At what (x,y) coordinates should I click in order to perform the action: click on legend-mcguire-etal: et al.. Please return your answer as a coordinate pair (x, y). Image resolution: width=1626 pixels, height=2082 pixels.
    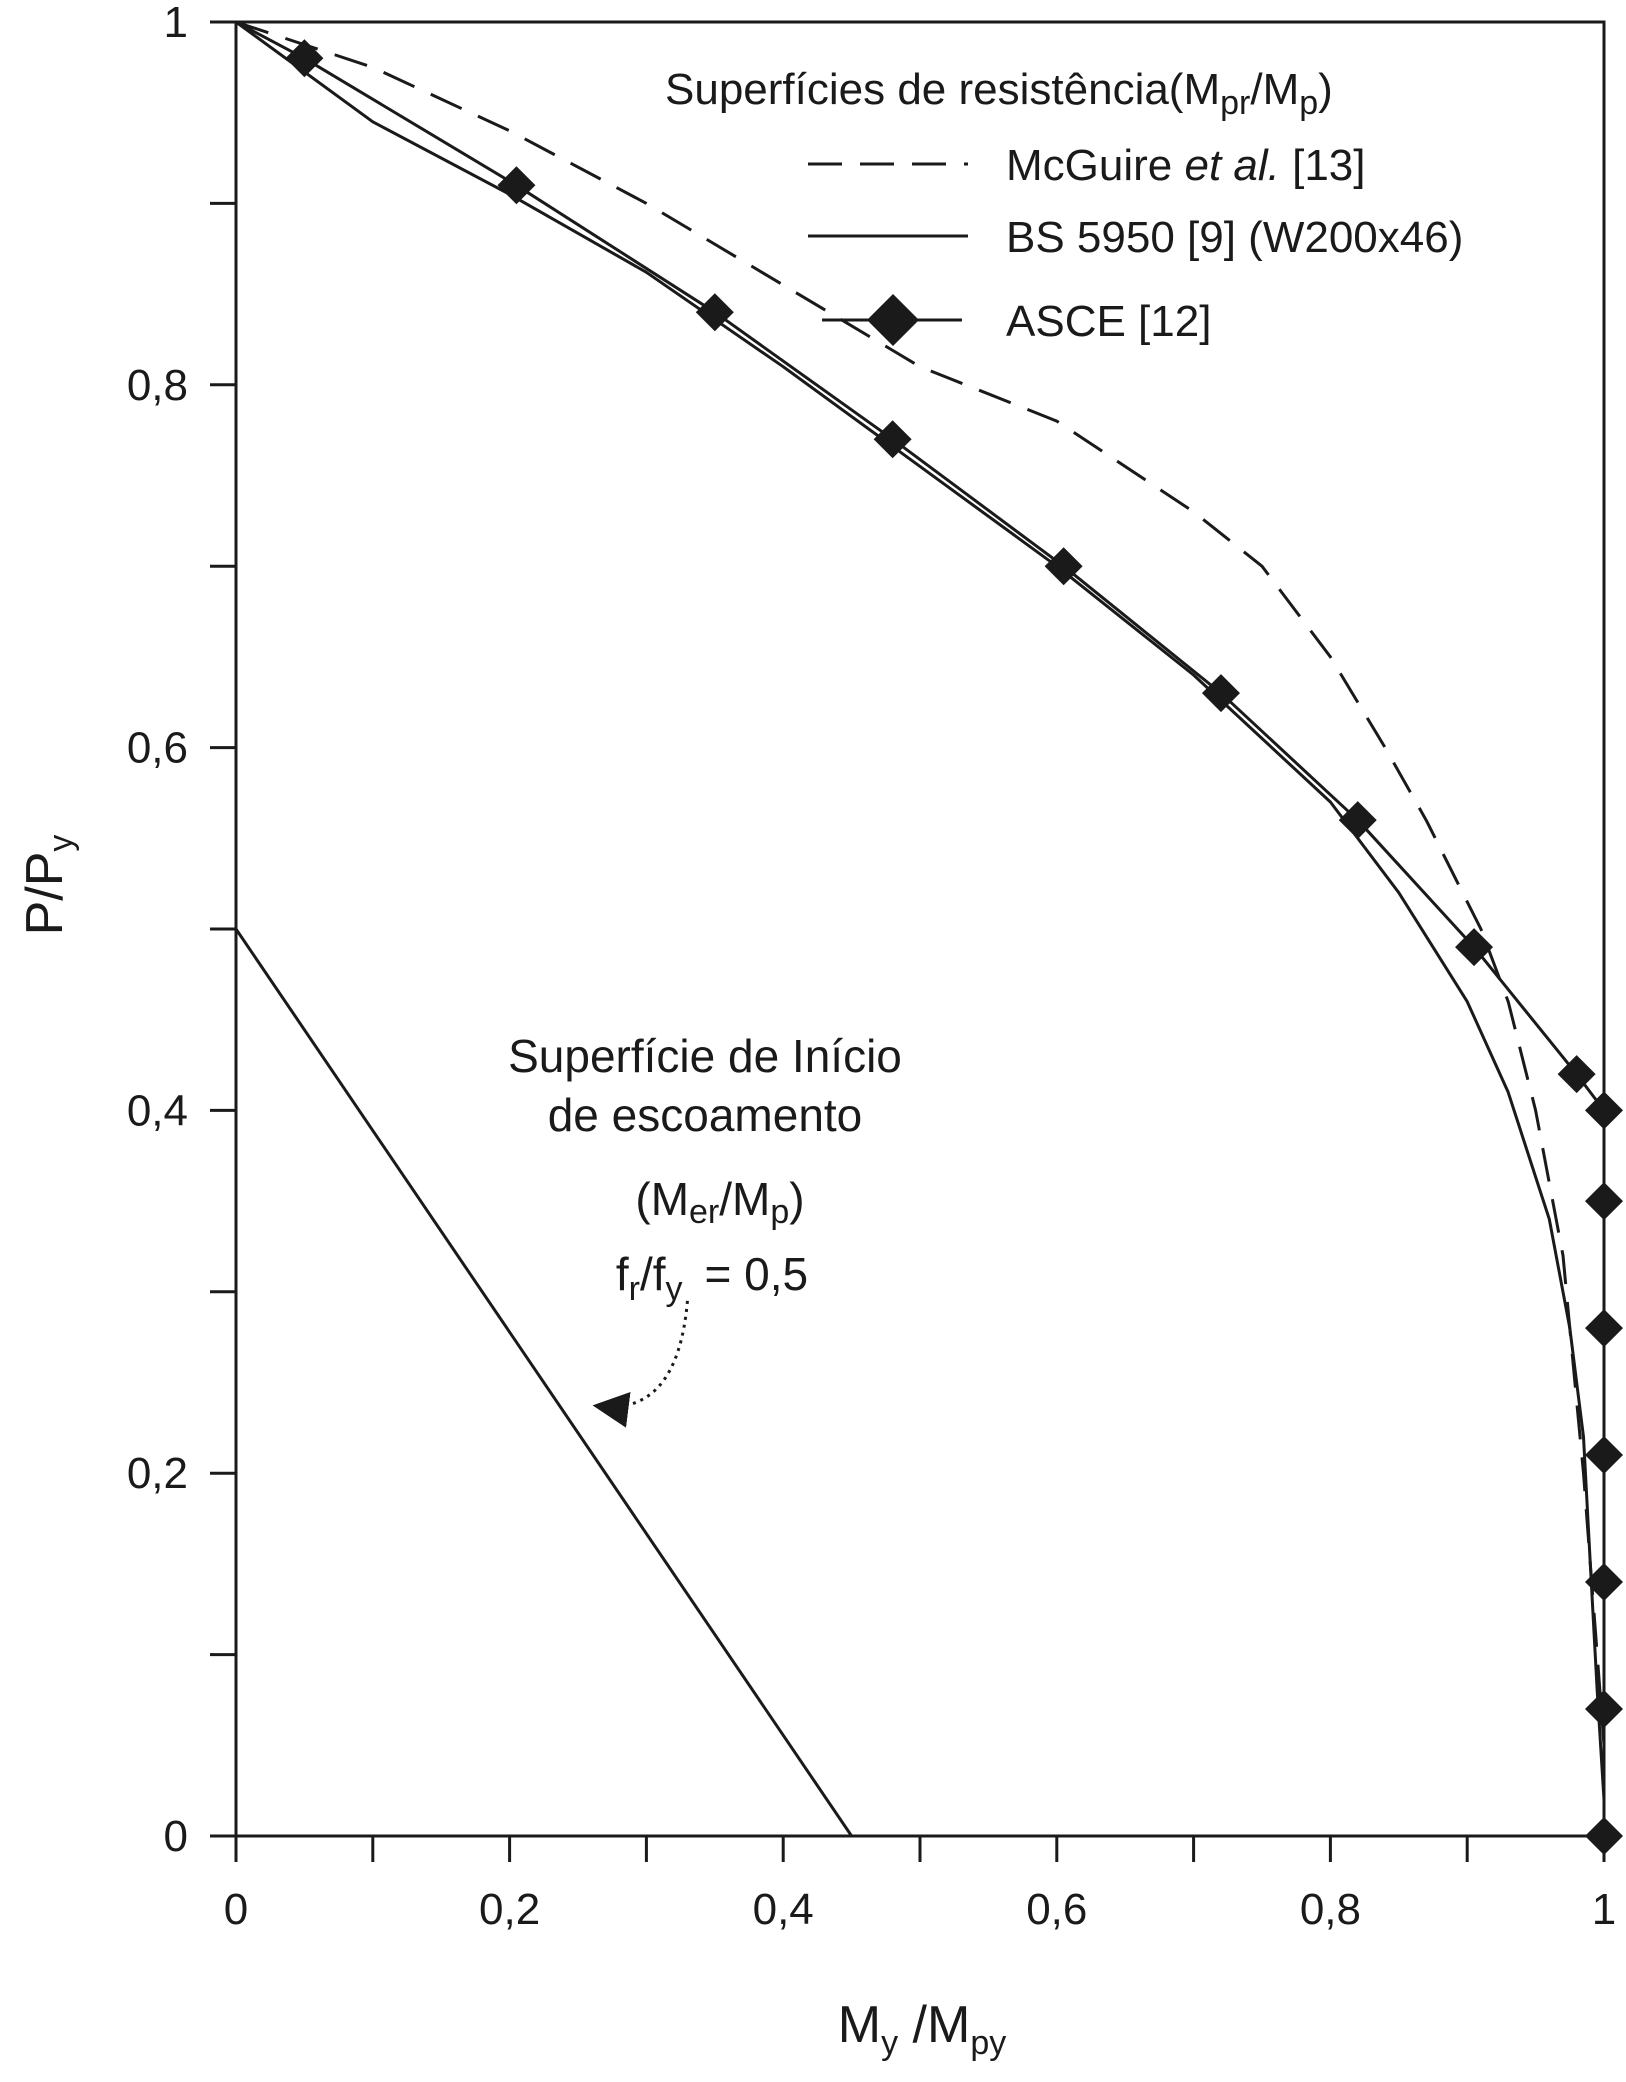
    Looking at the image, I should click on (1231, 165).